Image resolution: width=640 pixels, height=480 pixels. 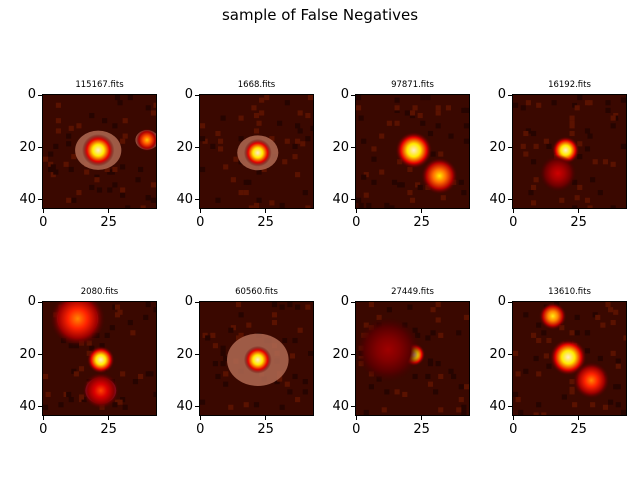 What do you see at coordinates (99, 358) in the screenshot?
I see `fits-image` at bounding box center [99, 358].